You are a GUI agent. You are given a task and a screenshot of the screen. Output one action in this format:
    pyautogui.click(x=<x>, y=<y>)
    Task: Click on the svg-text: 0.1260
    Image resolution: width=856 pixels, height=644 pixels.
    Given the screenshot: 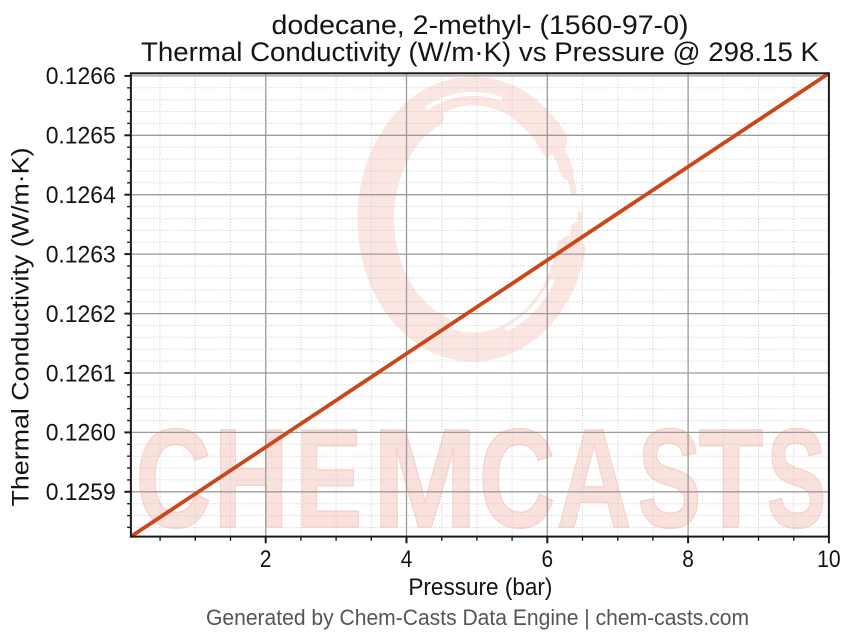 What is the action you would take?
    pyautogui.click(x=81, y=433)
    